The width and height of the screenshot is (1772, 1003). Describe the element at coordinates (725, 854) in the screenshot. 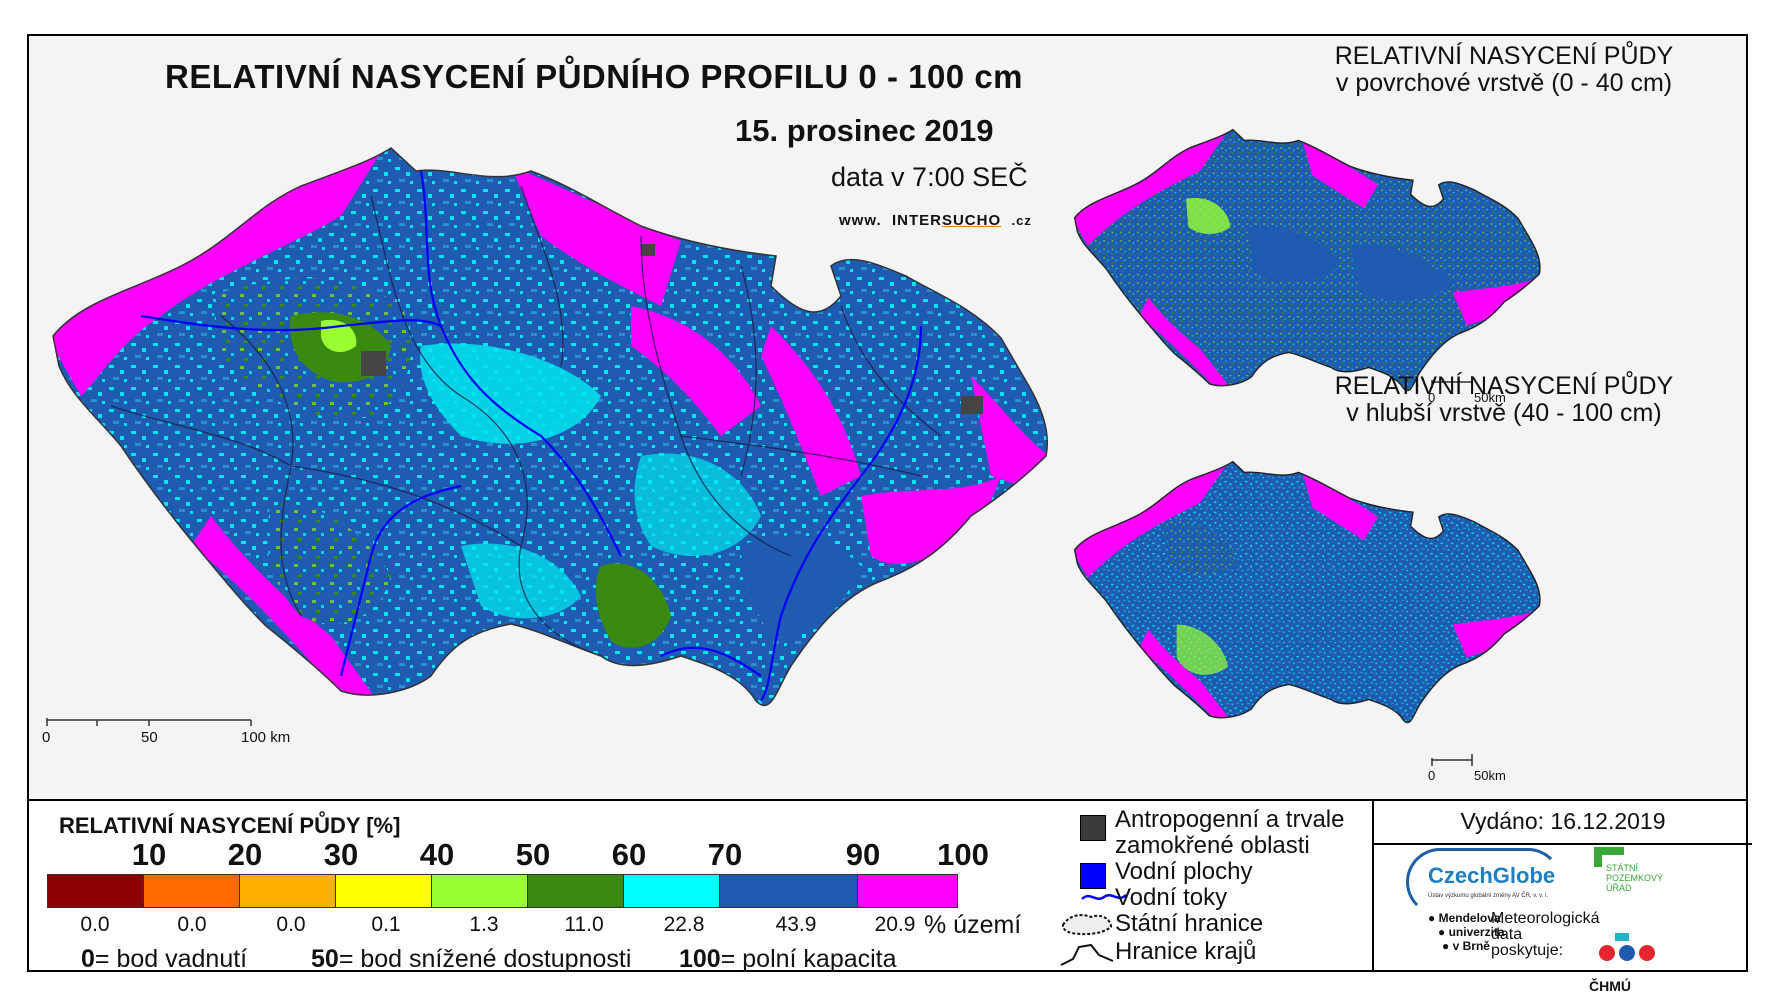

I see `legend-break: 70` at that location.